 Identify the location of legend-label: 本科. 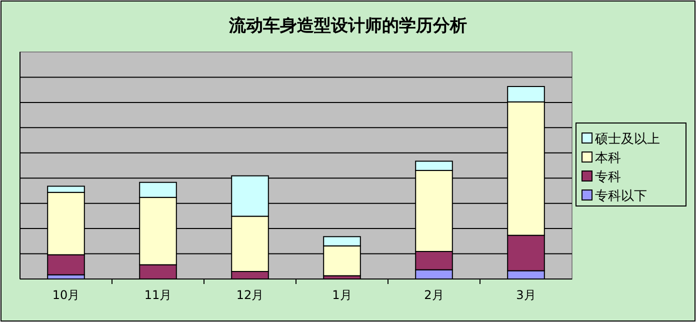
(608, 158).